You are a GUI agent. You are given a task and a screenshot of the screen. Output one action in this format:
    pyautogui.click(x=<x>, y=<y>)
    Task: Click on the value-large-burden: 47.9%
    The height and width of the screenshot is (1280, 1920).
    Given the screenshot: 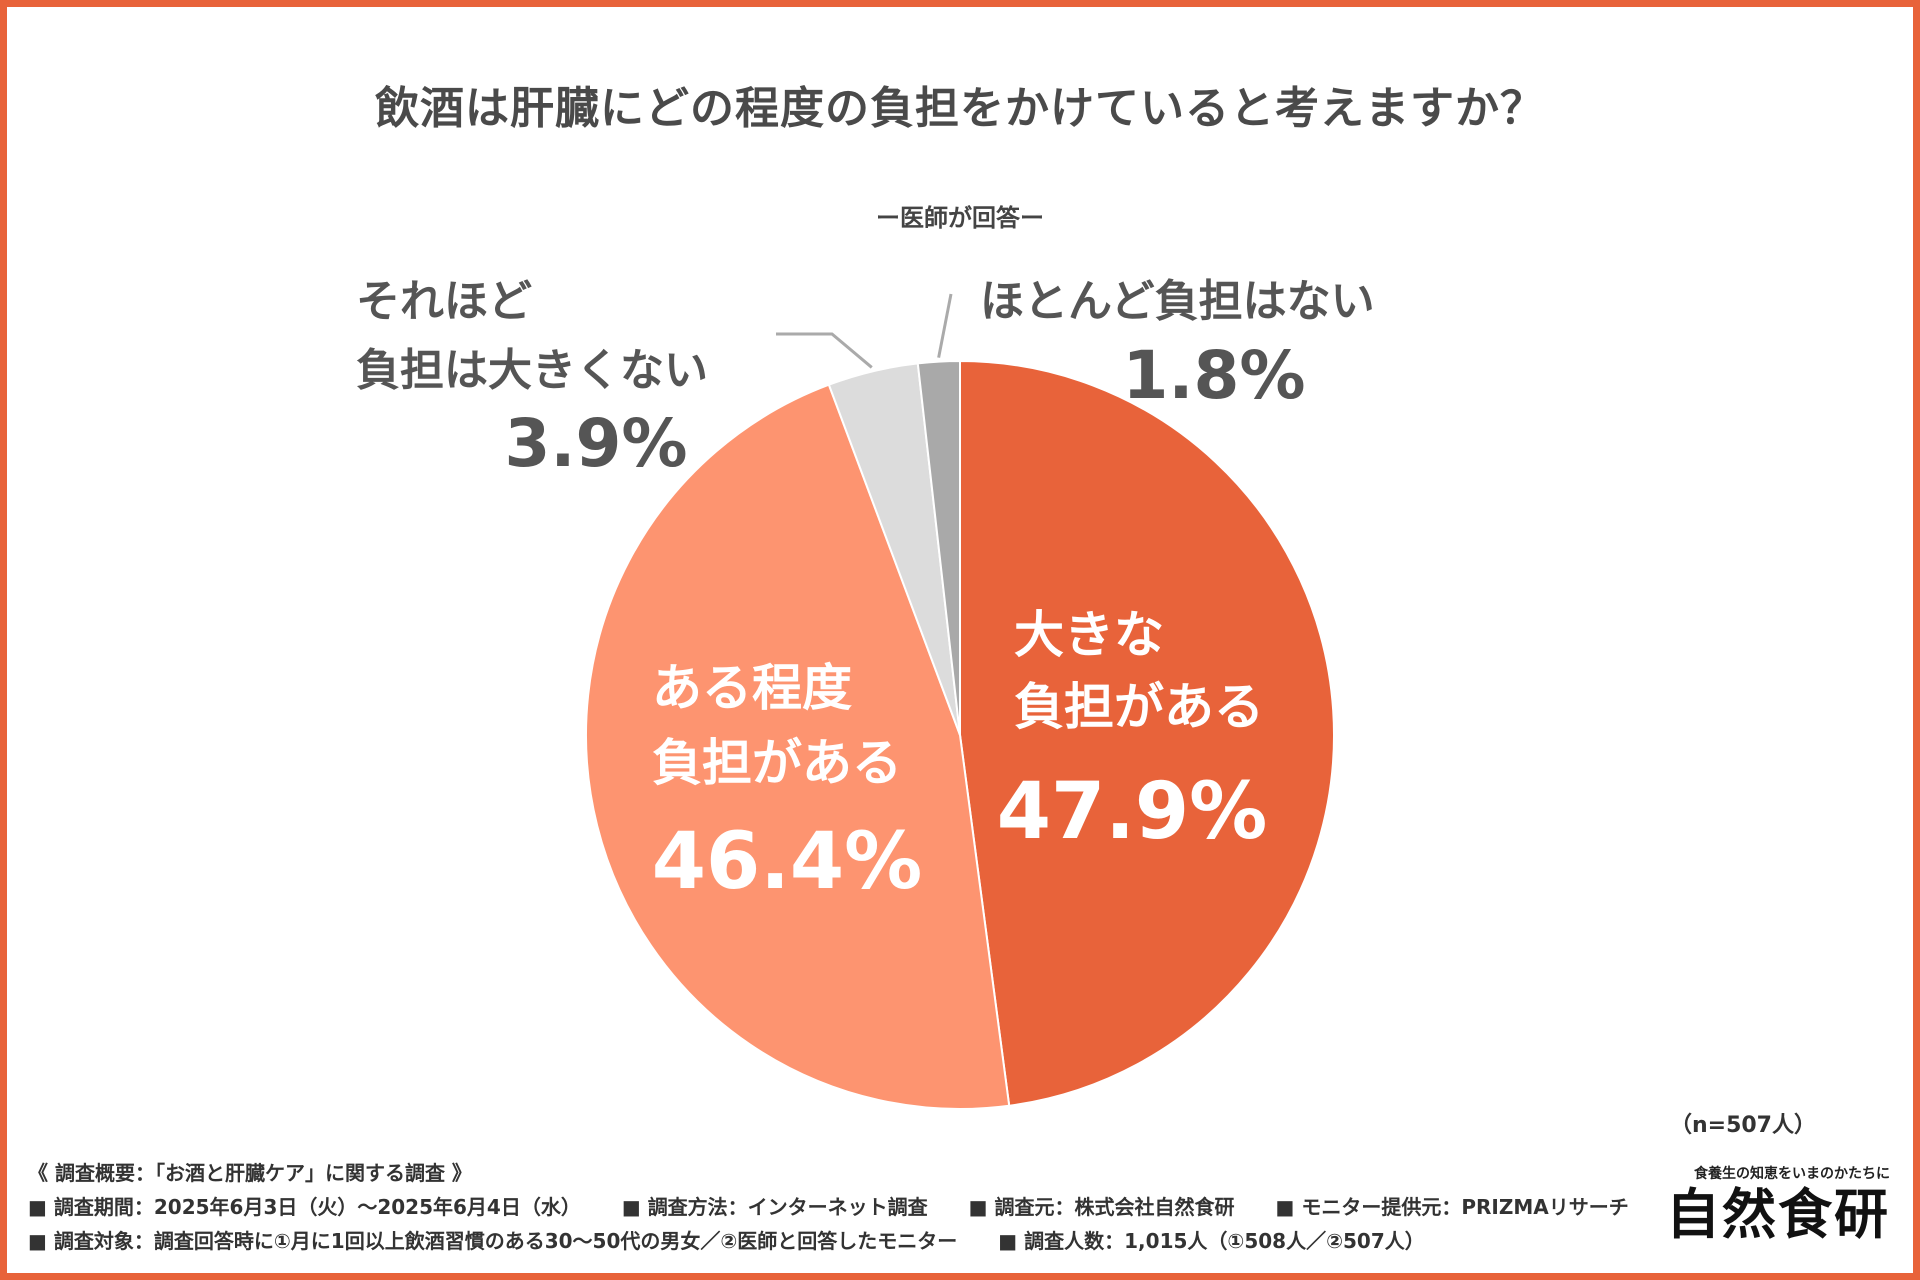 What is the action you would take?
    pyautogui.click(x=1132, y=812)
    